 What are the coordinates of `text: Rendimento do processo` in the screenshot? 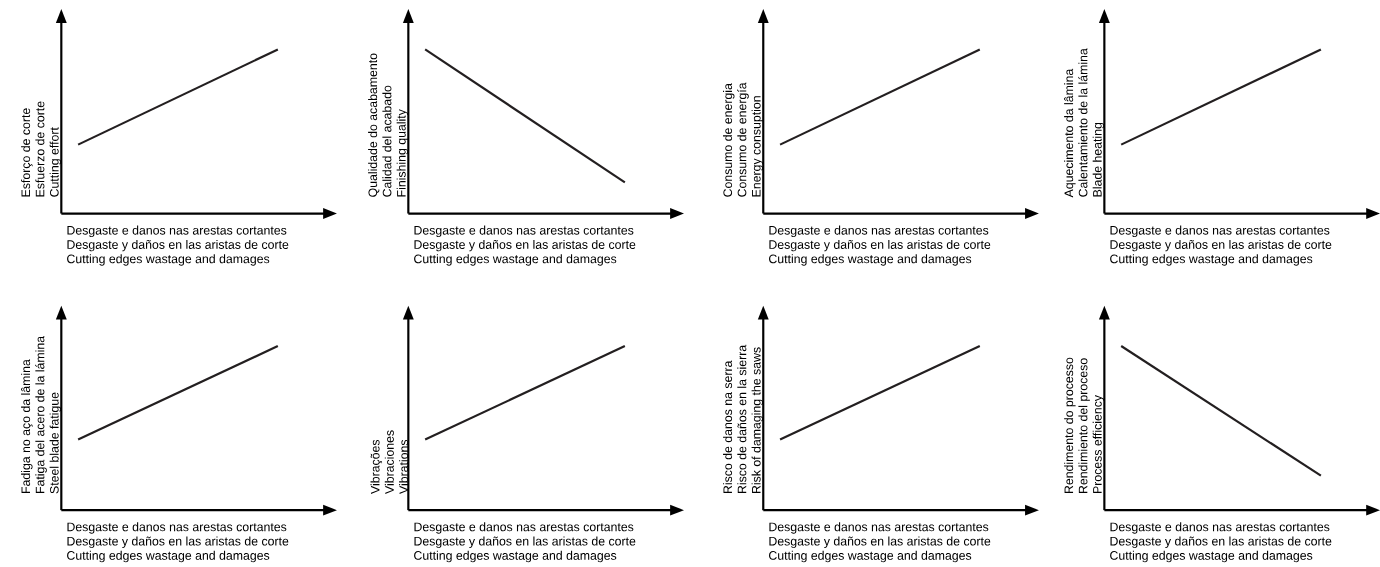 It's located at (1070, 425).